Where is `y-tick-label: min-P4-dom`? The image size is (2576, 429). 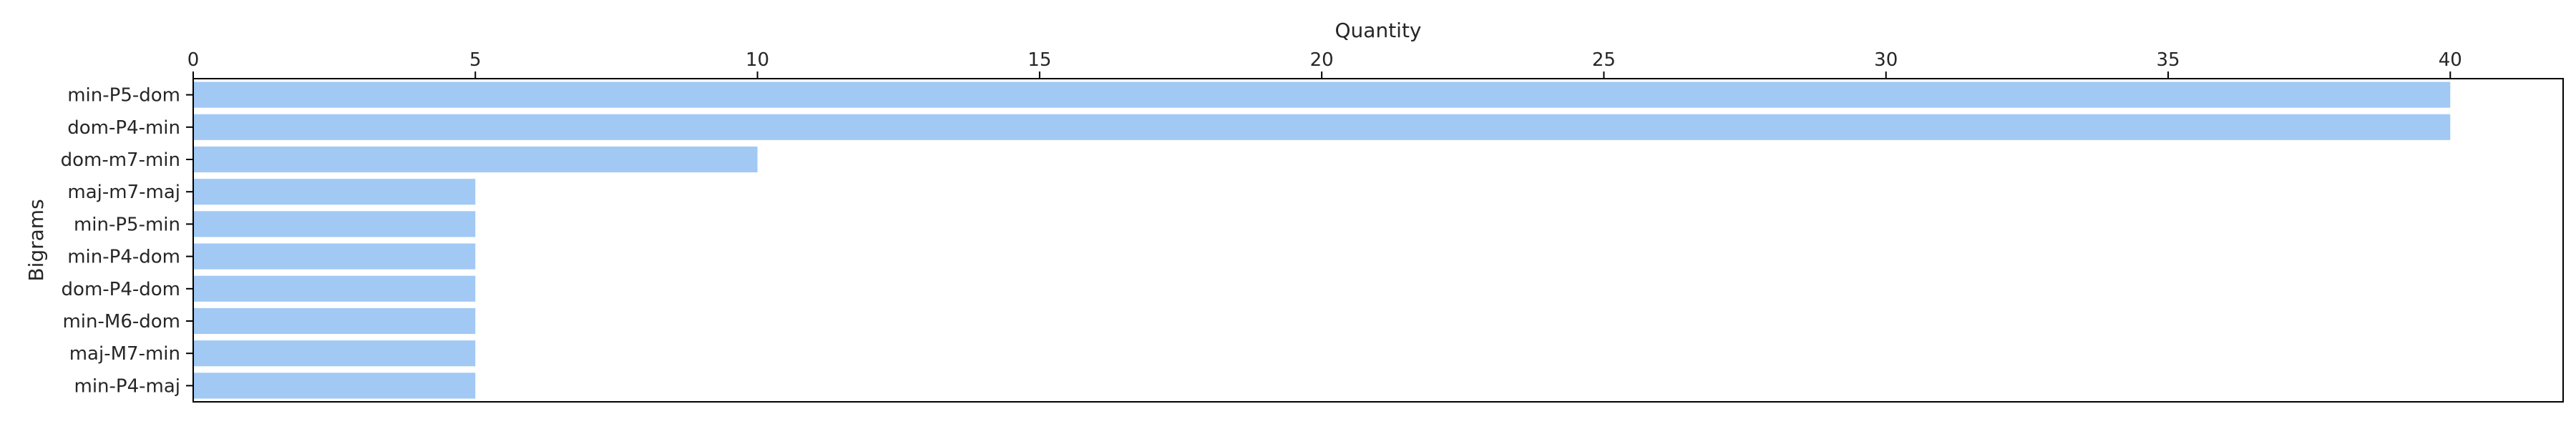
y-tick-label: min-P4-dom is located at coordinates (123, 257).